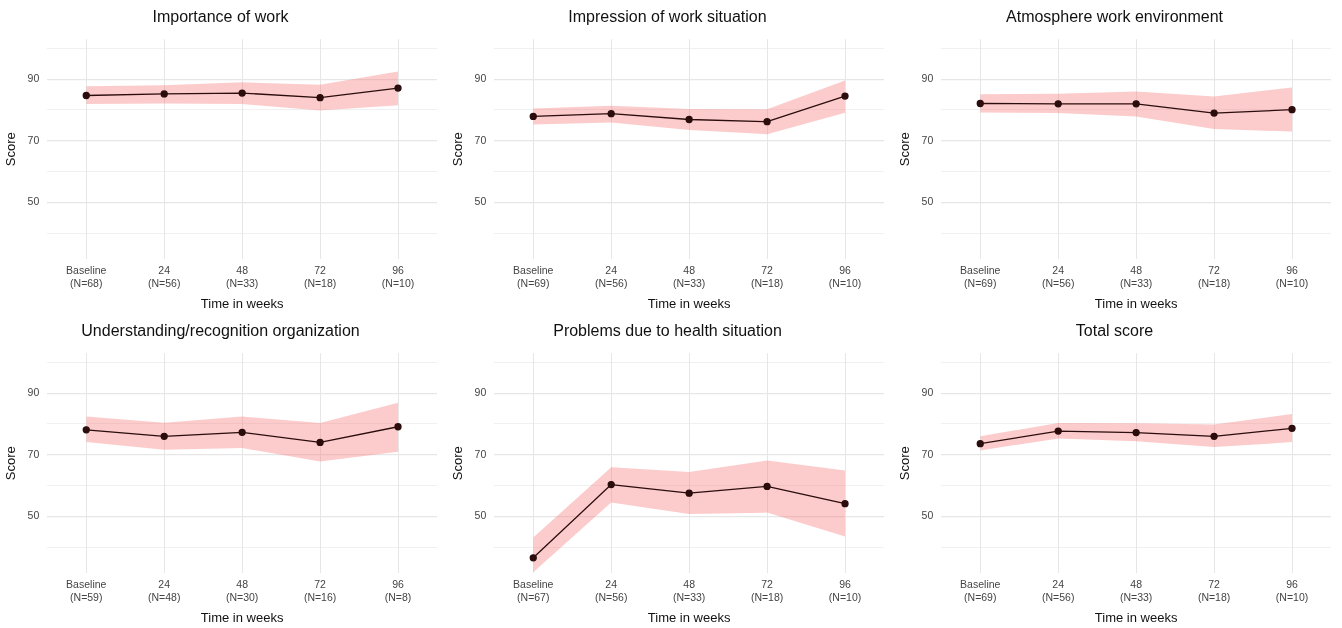  Describe the element at coordinates (667, 17) in the screenshot. I see `chart-title: Impression of work situation` at that location.